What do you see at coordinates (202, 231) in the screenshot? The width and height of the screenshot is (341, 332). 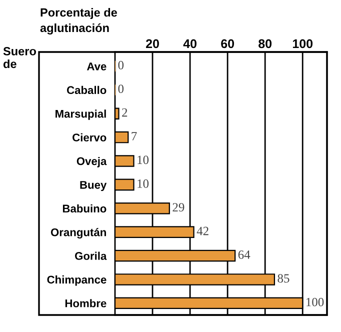 I see `data-label: 42` at bounding box center [202, 231].